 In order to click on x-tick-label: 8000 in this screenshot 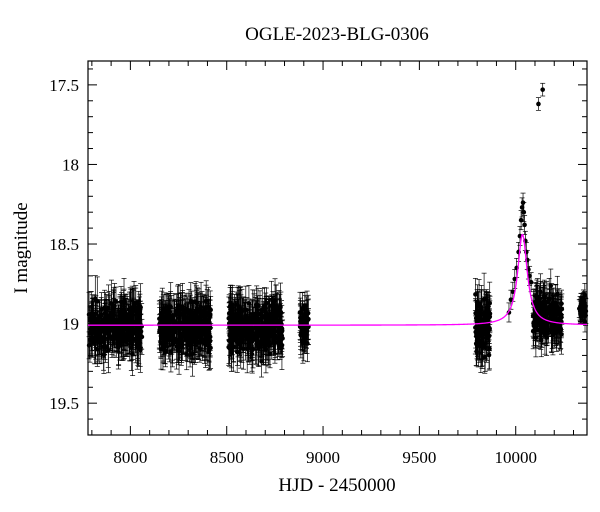, I will do `click(130, 457)`.